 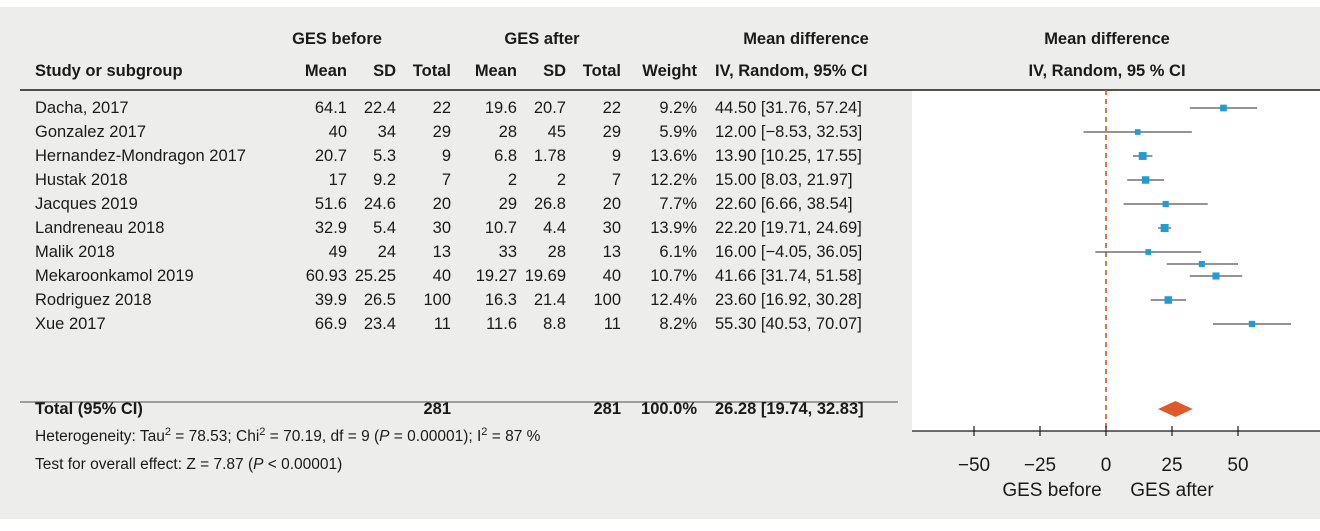 What do you see at coordinates (788, 300) in the screenshot?
I see `study-ci: 23.60 [16.92, 30.28]` at bounding box center [788, 300].